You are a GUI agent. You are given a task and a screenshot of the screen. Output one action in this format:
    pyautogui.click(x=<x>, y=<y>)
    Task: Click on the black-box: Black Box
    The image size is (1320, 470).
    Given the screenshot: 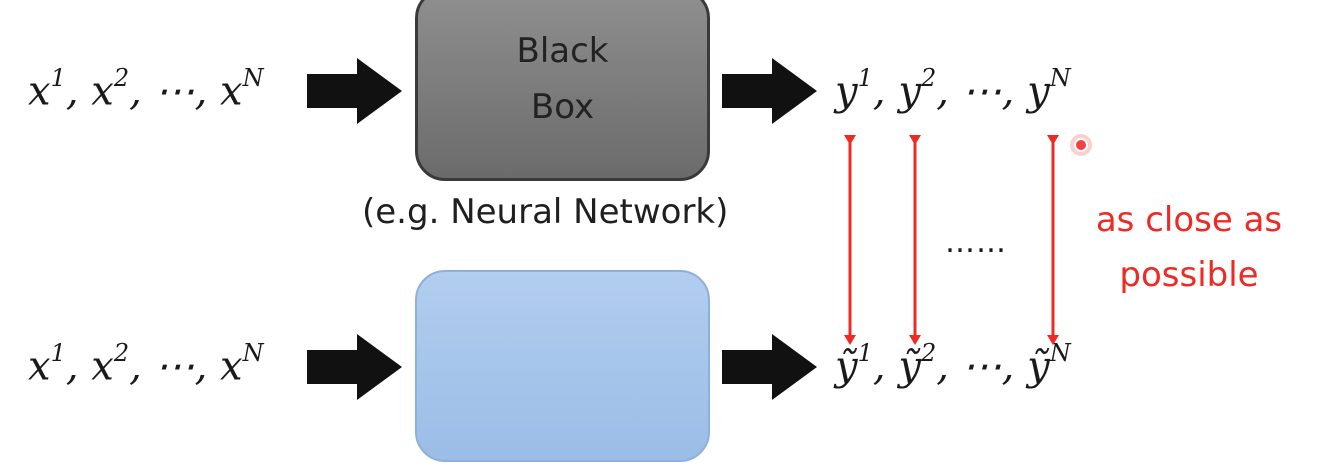 What is the action you would take?
    pyautogui.click(x=562, y=90)
    